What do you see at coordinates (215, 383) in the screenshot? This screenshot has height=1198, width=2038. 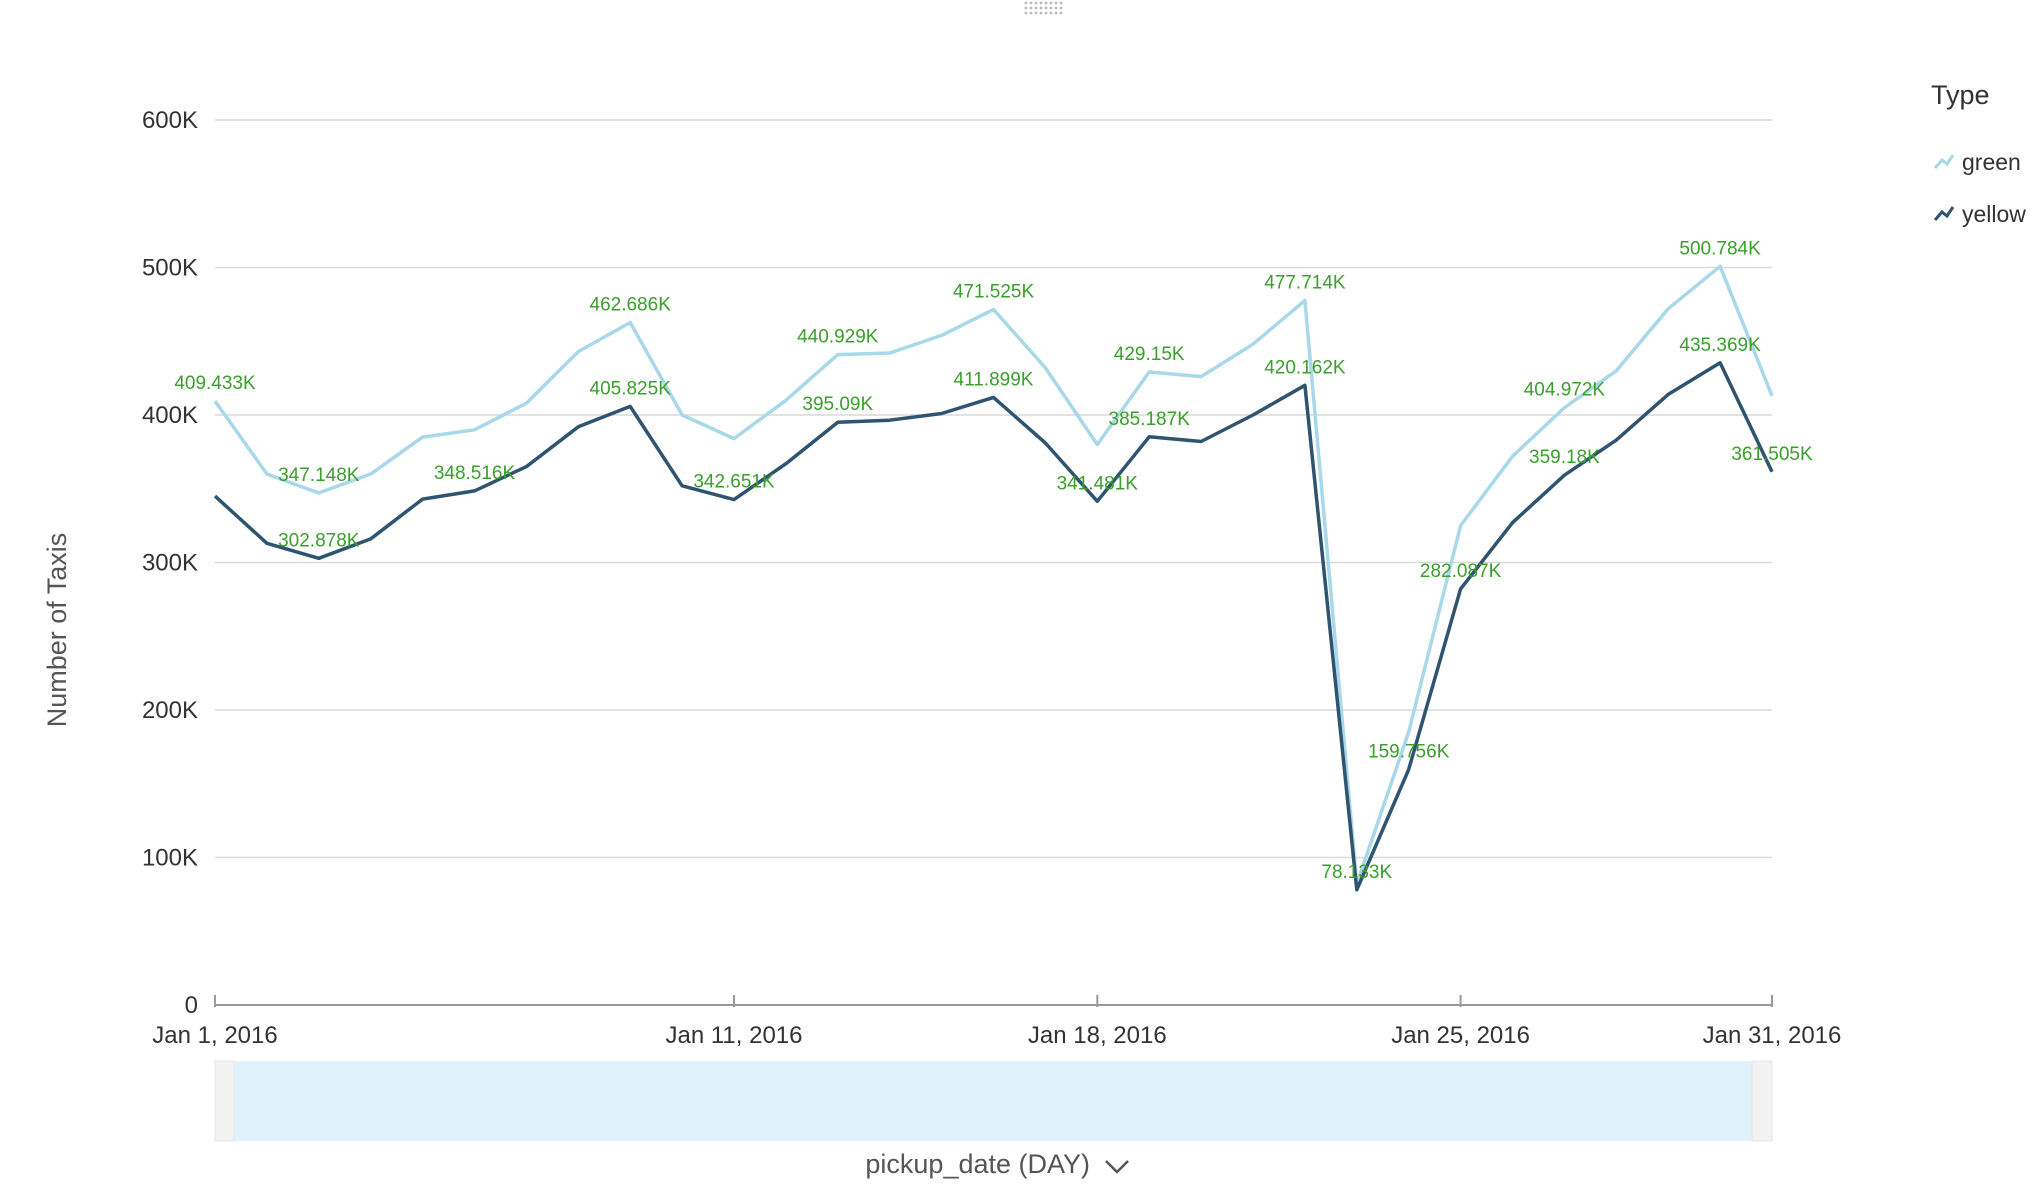 I see `data-label: 409.433K` at bounding box center [215, 383].